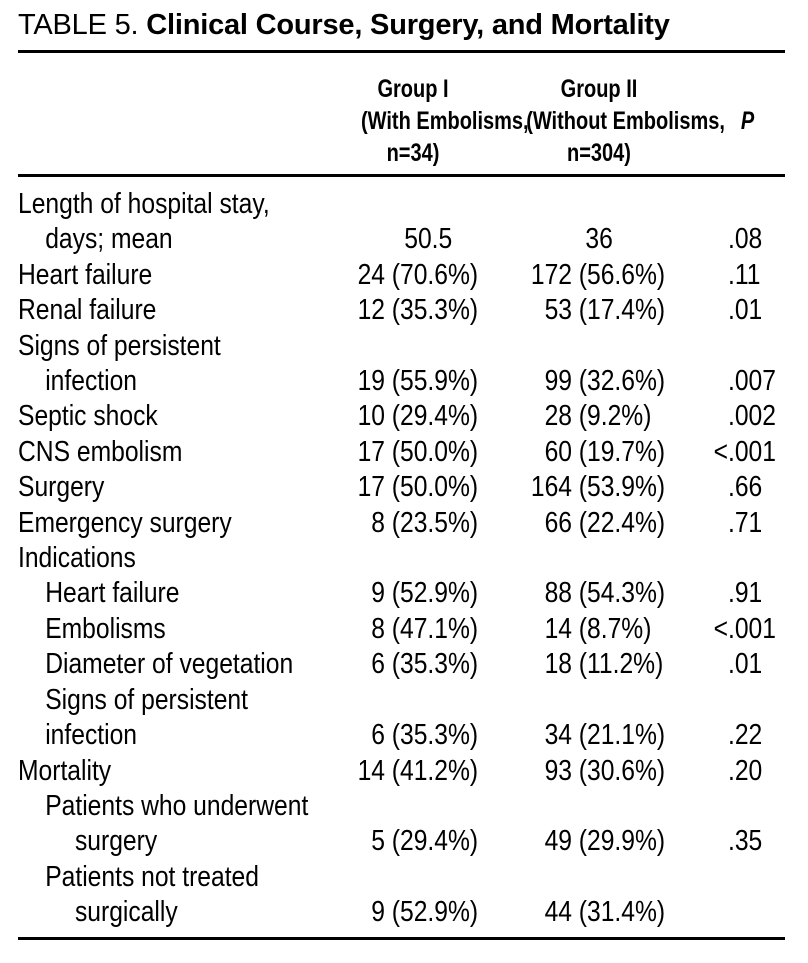  I want to click on header-rule, so click(401, 175).